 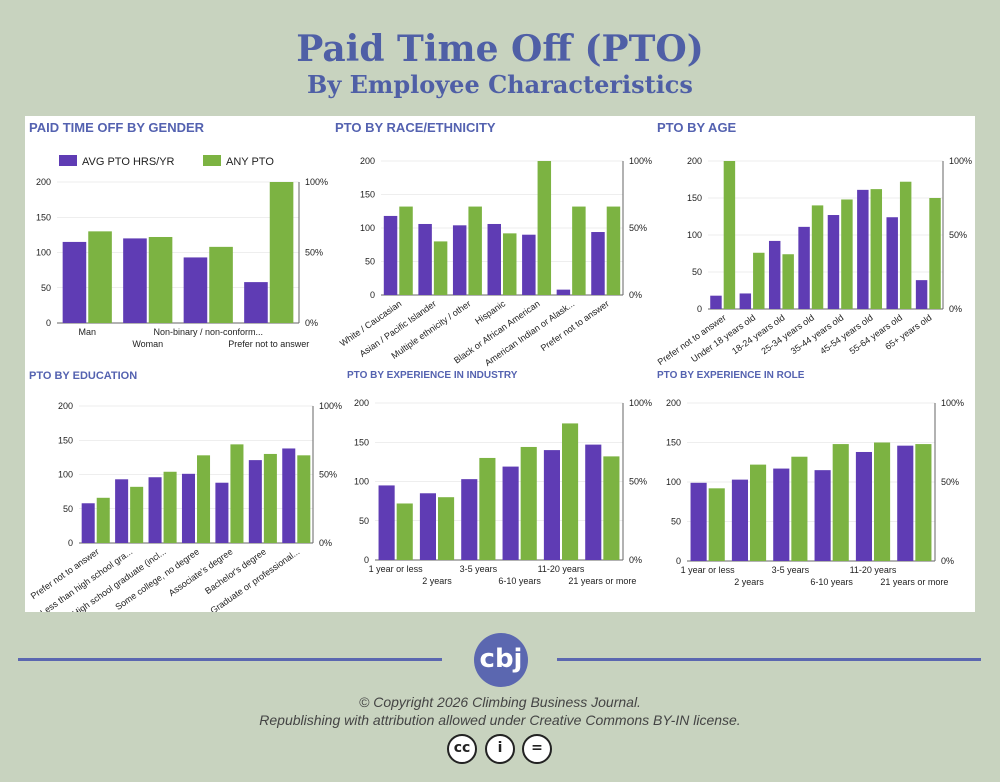 I want to click on x-tick-label: Man, so click(x=87, y=332).